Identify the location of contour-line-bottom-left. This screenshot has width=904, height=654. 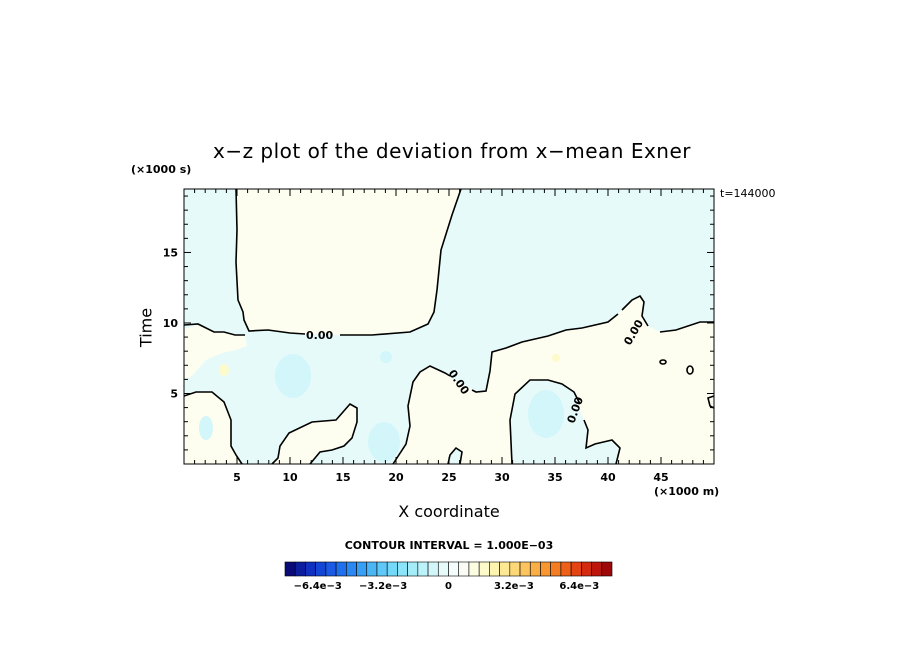
(213, 428).